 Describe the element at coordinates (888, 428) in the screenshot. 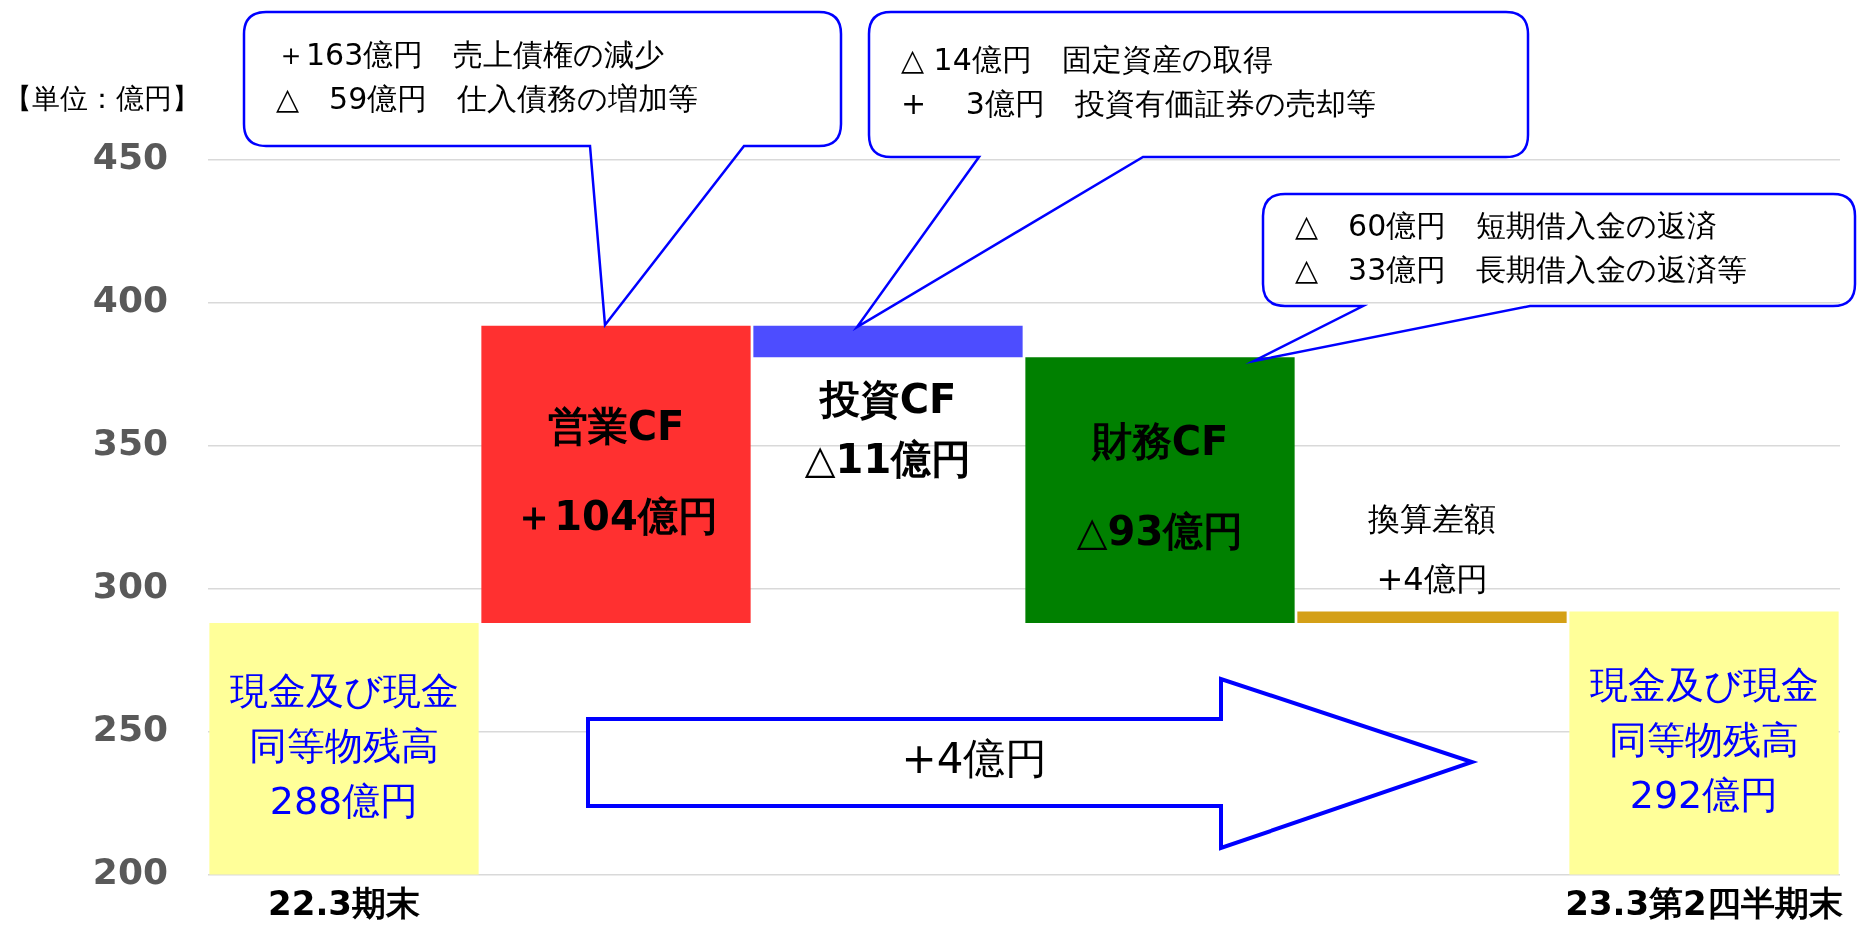

I see `data-label: 投資CF △11億円` at that location.